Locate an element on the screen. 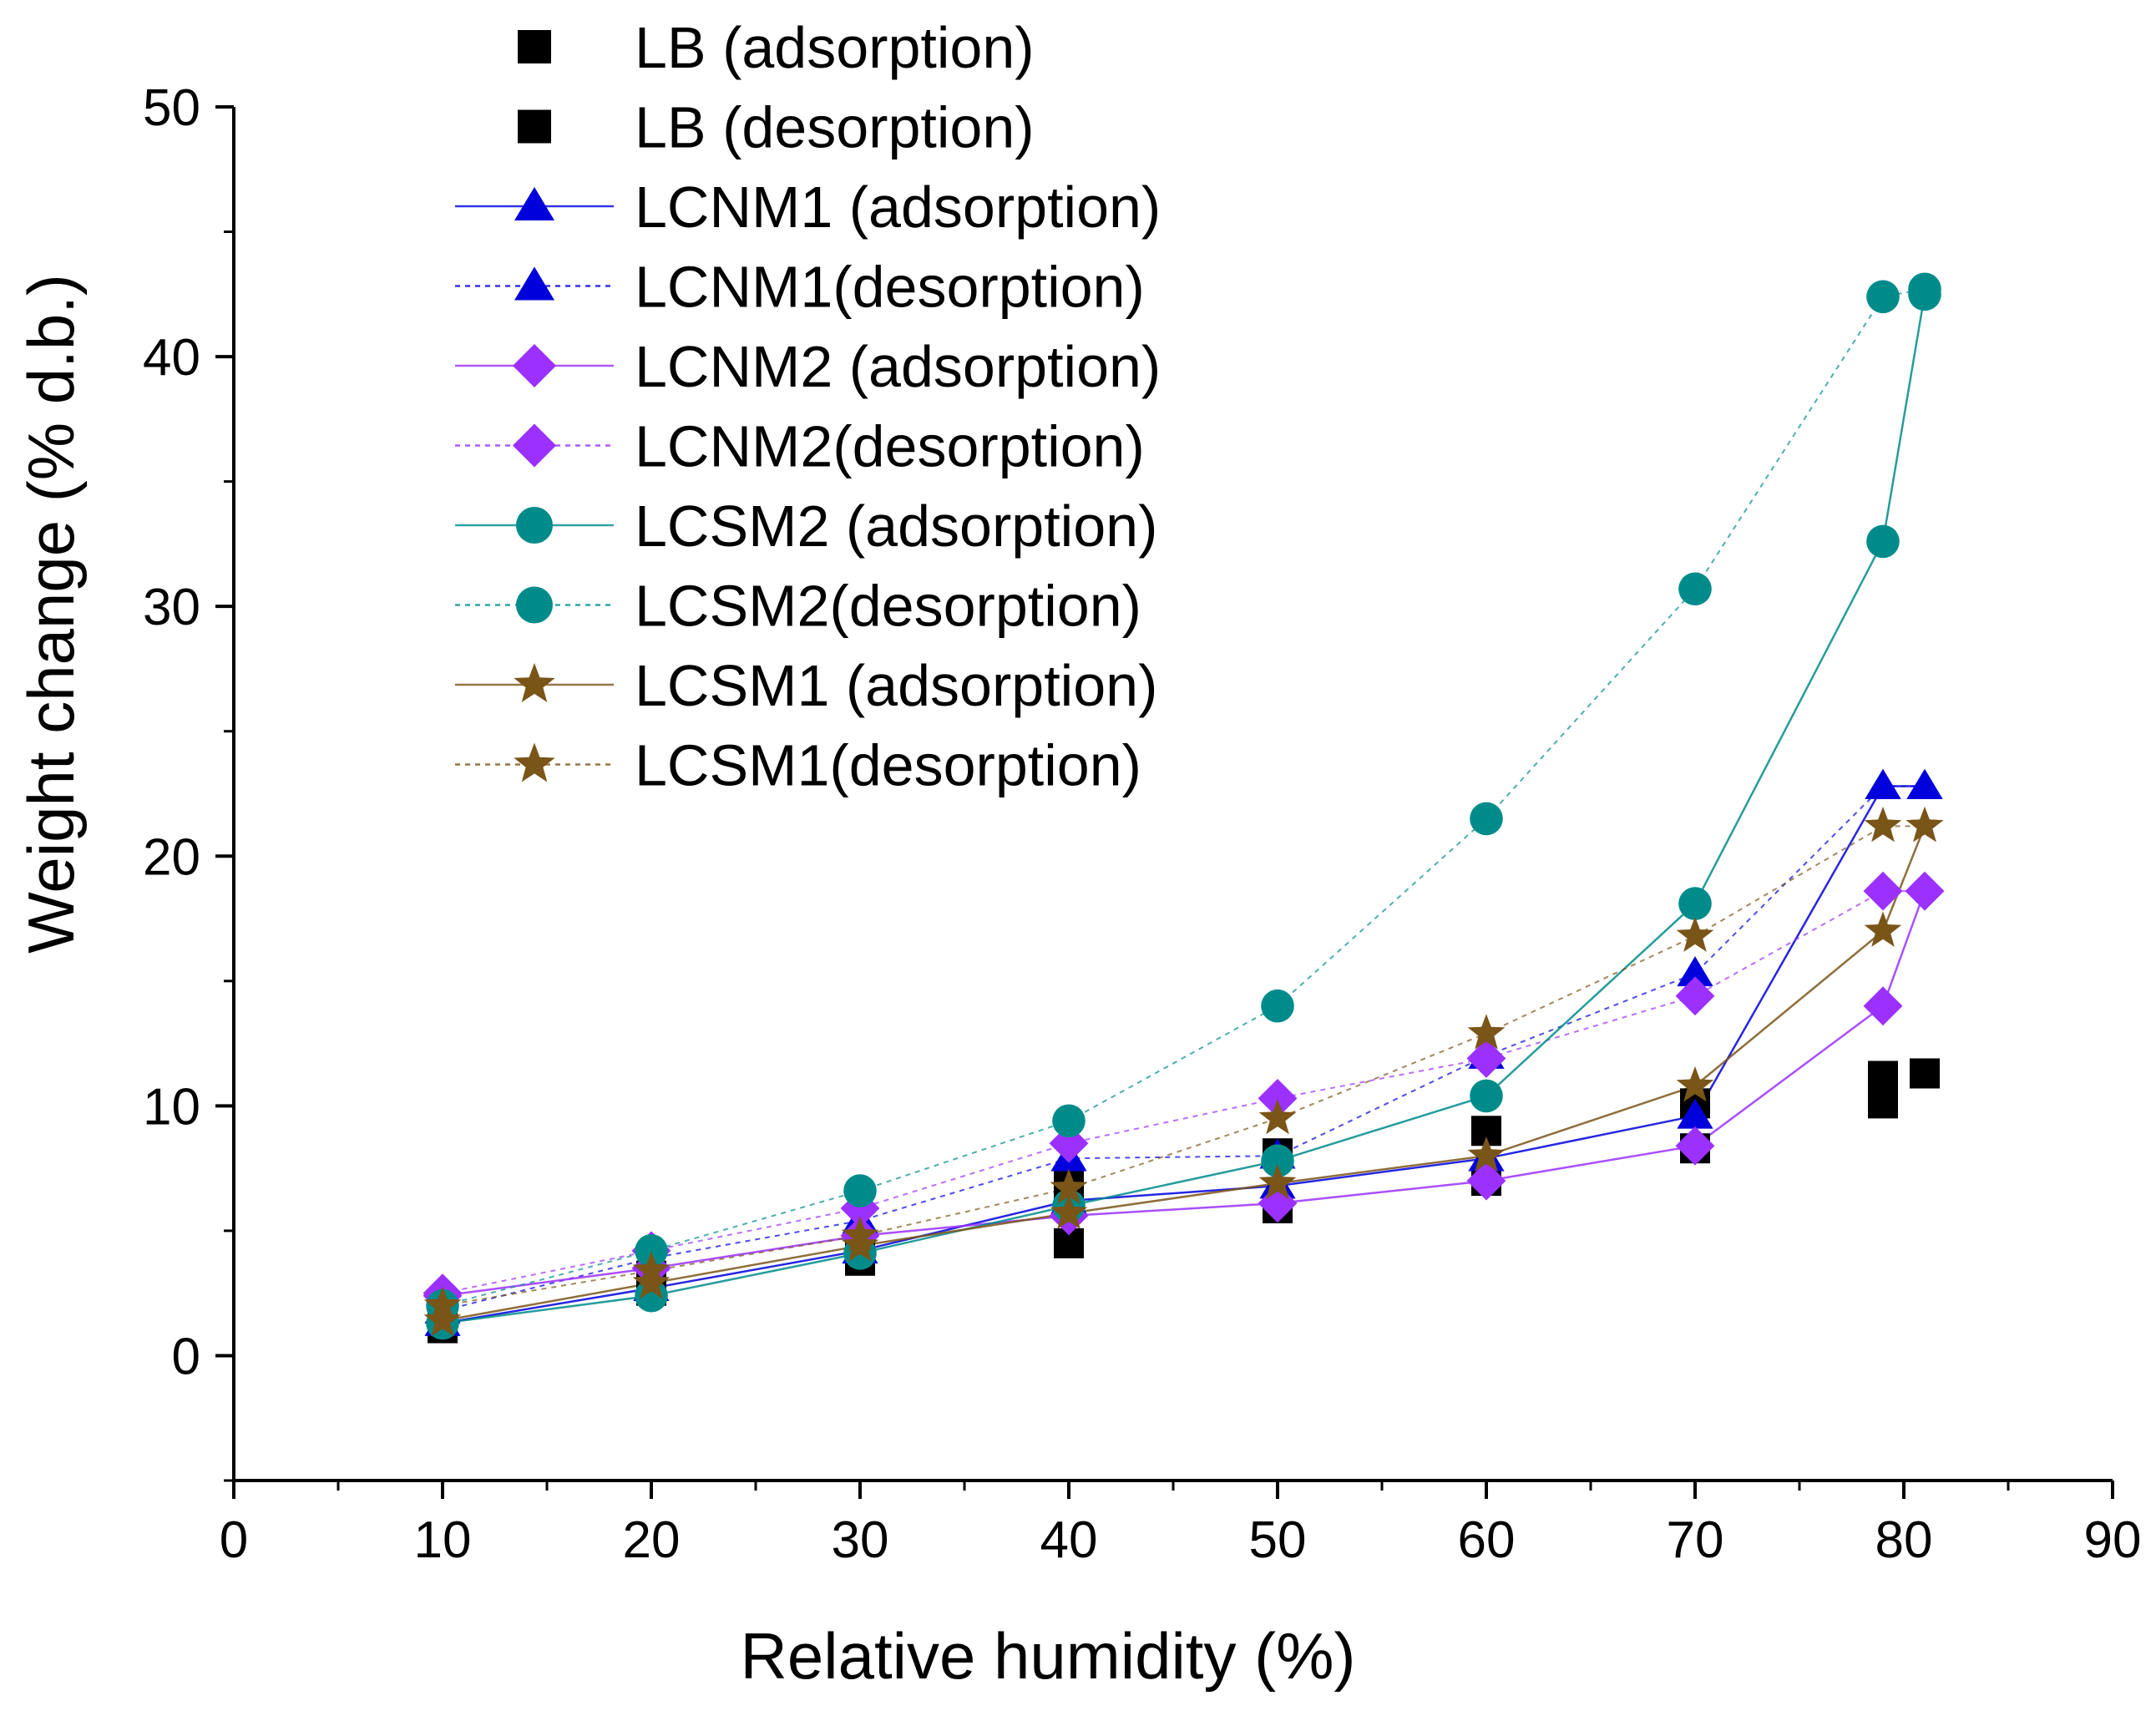  legend-entry-lcnm1-adsorption: LCNM1 (adsorption) is located at coordinates (808, 207).